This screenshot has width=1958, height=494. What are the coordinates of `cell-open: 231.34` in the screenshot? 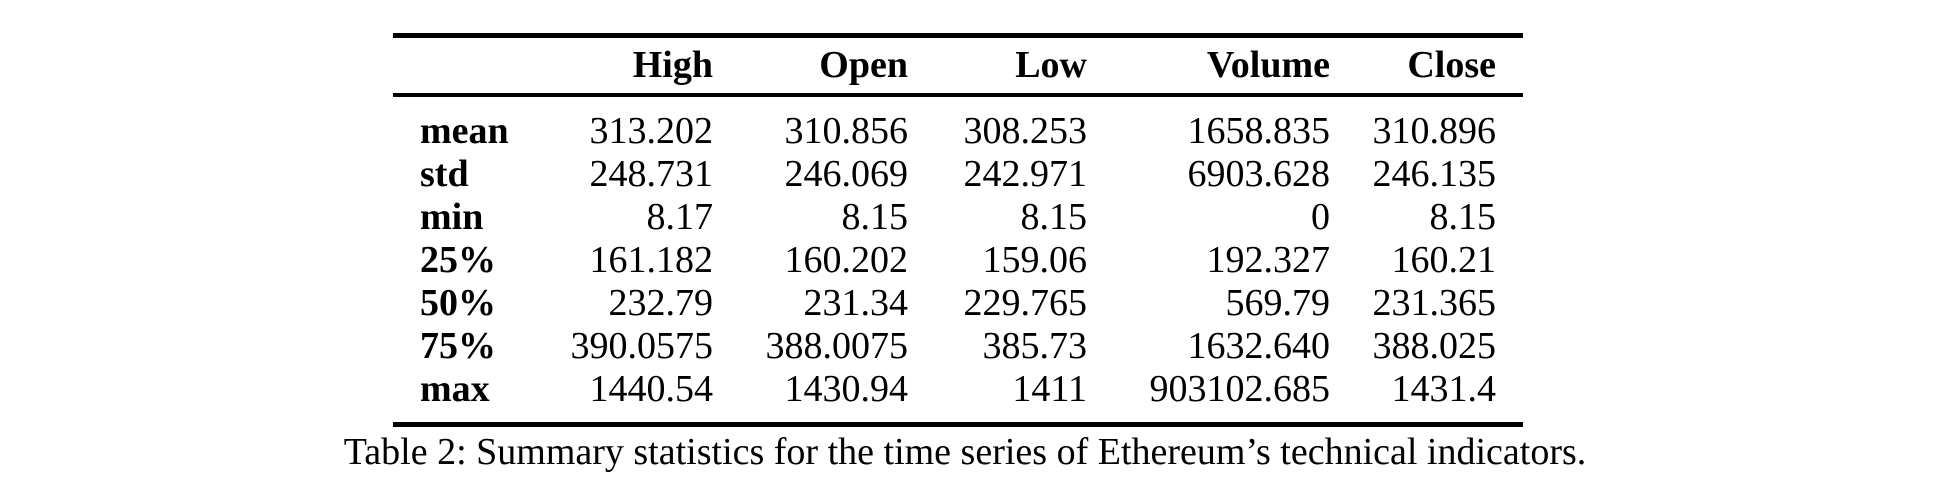 It's located at (856, 303).